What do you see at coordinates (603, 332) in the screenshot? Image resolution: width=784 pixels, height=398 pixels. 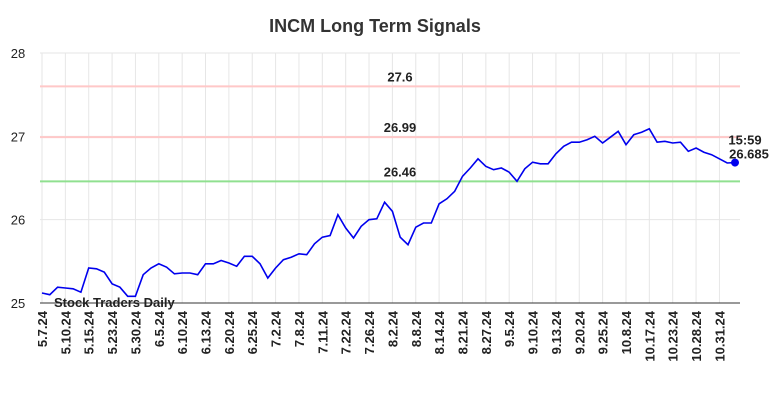 I see `x-tick-label: 9.25.24` at bounding box center [603, 332].